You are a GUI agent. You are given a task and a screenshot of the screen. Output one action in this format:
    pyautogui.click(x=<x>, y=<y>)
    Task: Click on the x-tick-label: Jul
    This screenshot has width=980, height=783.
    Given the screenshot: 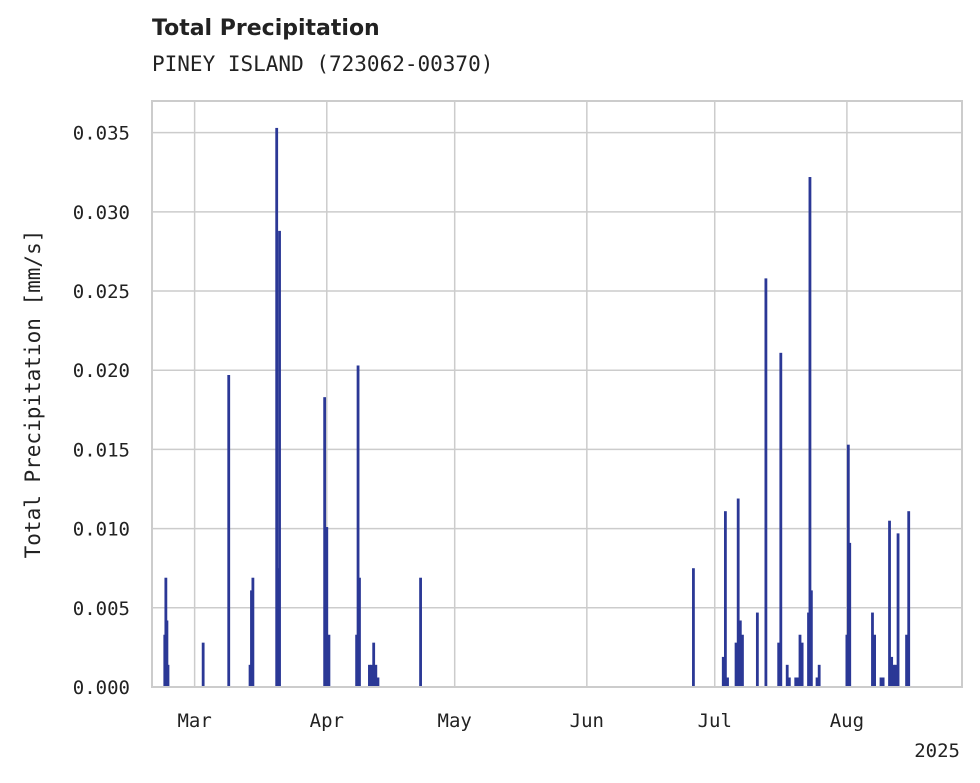 What is the action you would take?
    pyautogui.click(x=715, y=721)
    